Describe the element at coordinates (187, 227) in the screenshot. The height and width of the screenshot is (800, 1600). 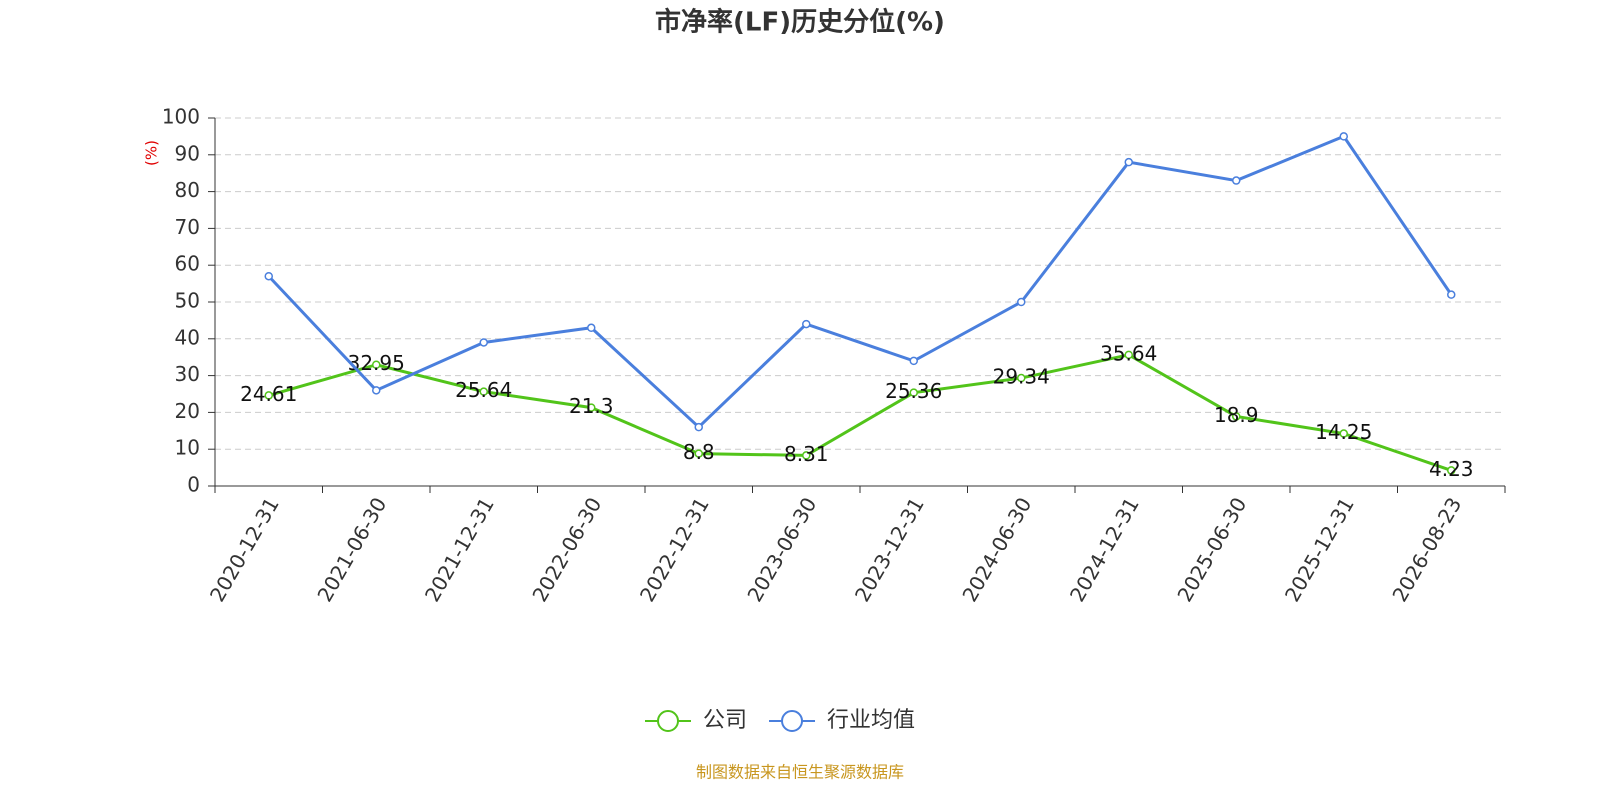
I see `y-tick-label: 70` at that location.